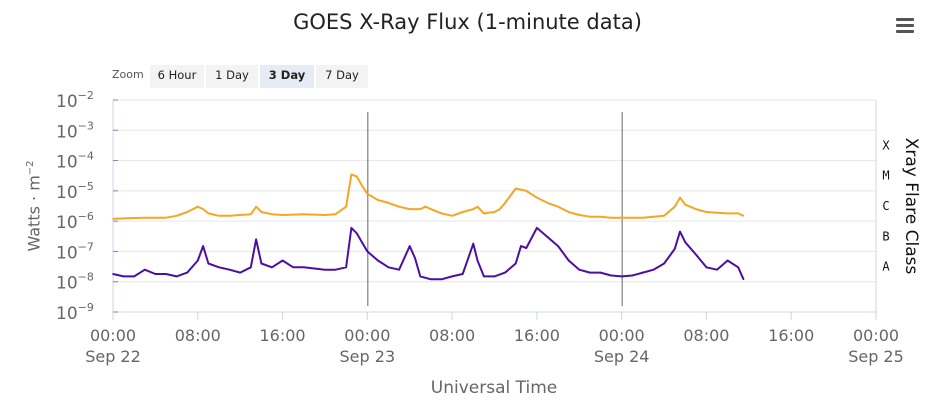 The width and height of the screenshot is (940, 405). Describe the element at coordinates (113, 356) in the screenshot. I see `x-tick-date-label: Sep 22` at that location.